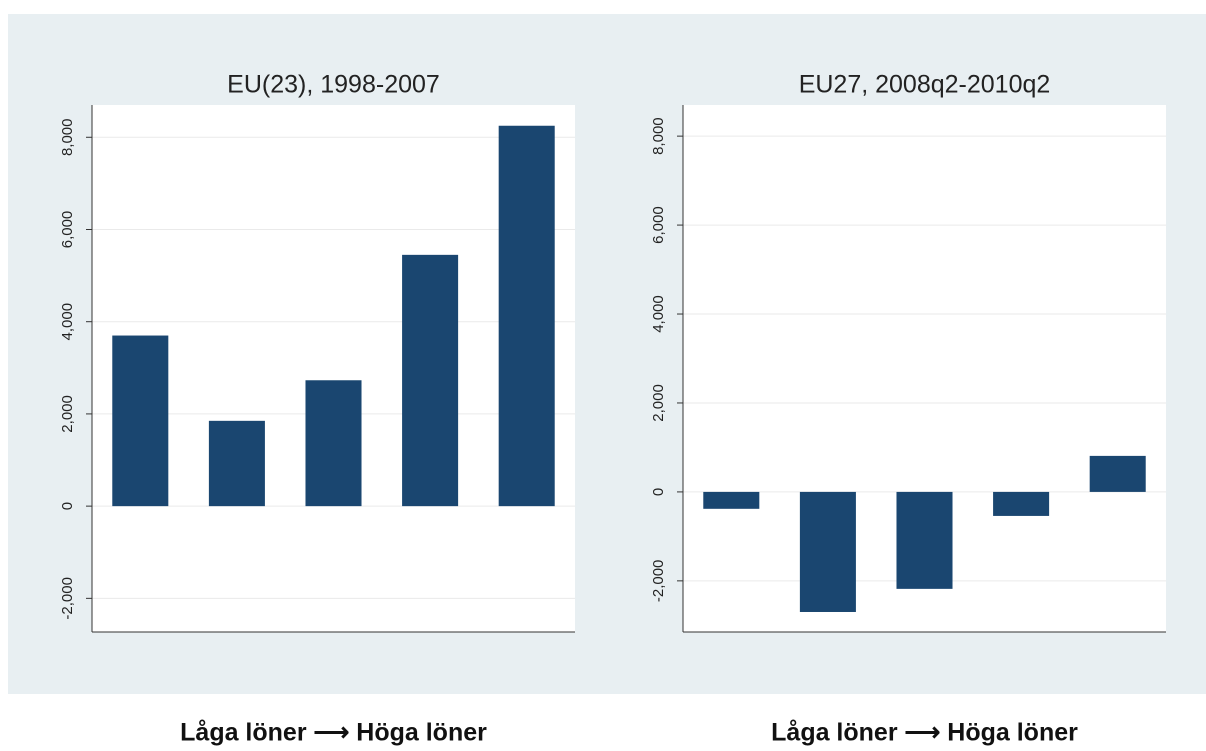 This screenshot has width=1206, height=751. What do you see at coordinates (925, 85) in the screenshot?
I see `chart-title: EU27, 2008q2-2010q2` at bounding box center [925, 85].